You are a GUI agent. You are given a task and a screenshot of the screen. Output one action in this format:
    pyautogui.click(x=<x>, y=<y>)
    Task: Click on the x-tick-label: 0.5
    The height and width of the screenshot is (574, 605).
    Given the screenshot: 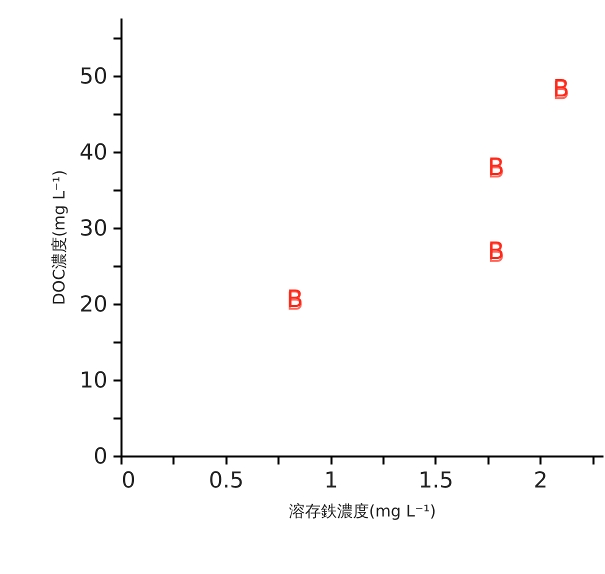 What is the action you would take?
    pyautogui.click(x=226, y=481)
    